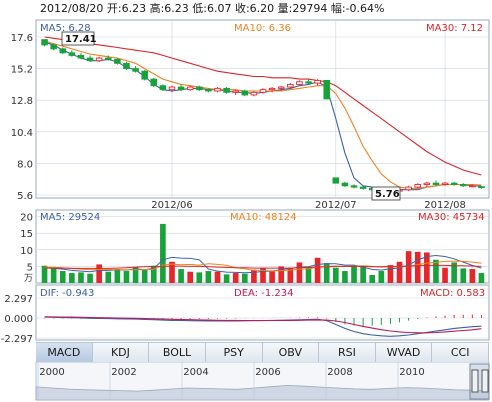 This screenshot has height=402, width=492. Describe the element at coordinates (308, 205) in the screenshot. I see `price-x-axis: 2012/06 2012/07 2012/08` at that location.